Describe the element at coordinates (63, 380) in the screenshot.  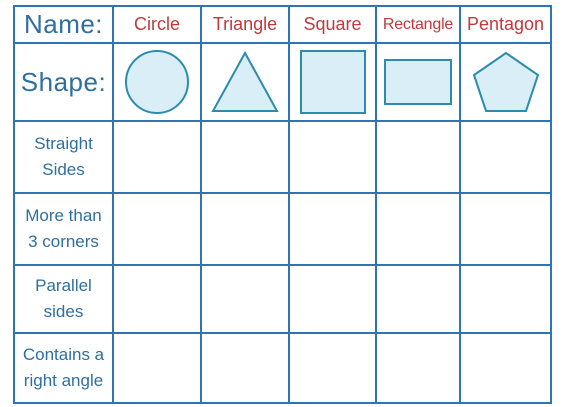
I see `property-label-line: right angle` at that location.